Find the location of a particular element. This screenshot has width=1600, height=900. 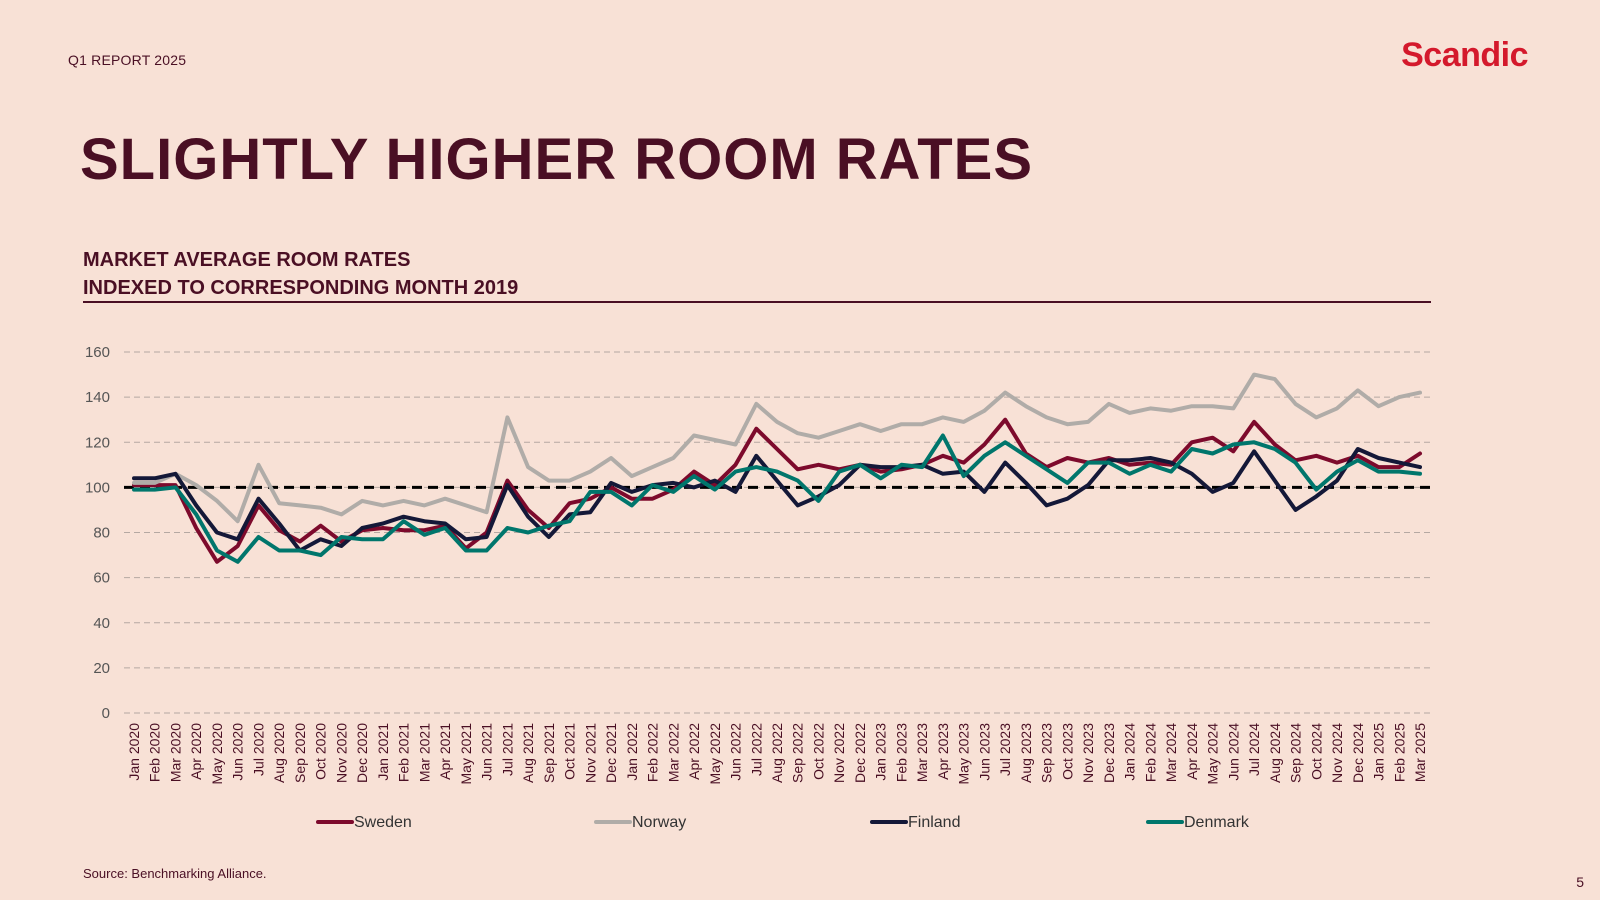

y-tick-label: 80 is located at coordinates (101, 533).